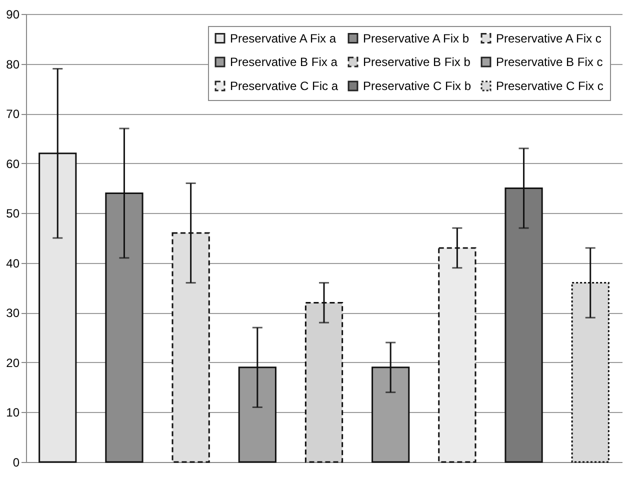  What do you see at coordinates (13, 413) in the screenshot?
I see `y-tick-label: 10` at bounding box center [13, 413].